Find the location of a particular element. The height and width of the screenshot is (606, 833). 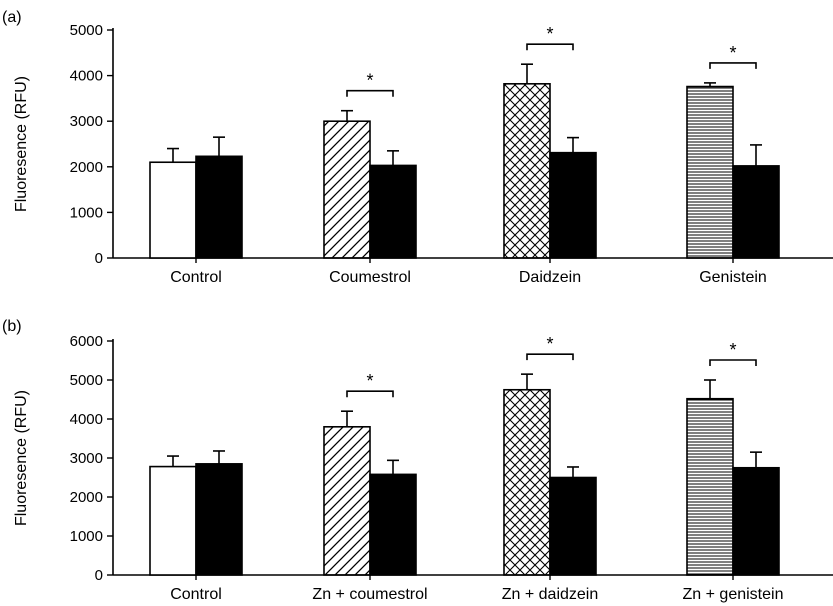

y-tick-label: 6000 is located at coordinates (86, 341).